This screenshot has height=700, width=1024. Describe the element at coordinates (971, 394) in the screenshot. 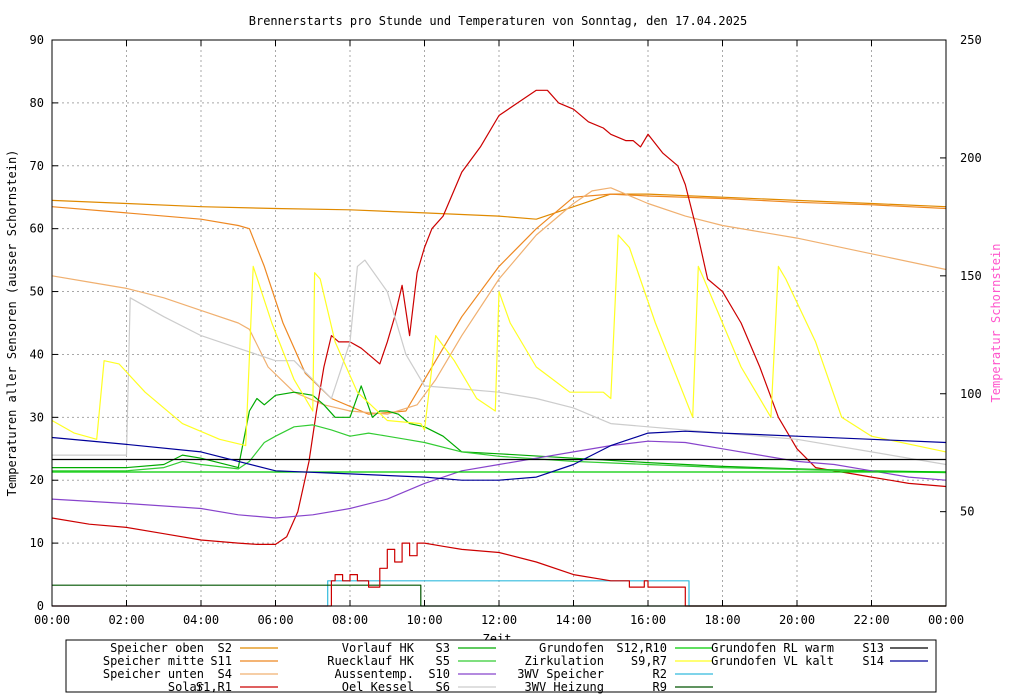

I see `y2-tick-label: 100` at that location.